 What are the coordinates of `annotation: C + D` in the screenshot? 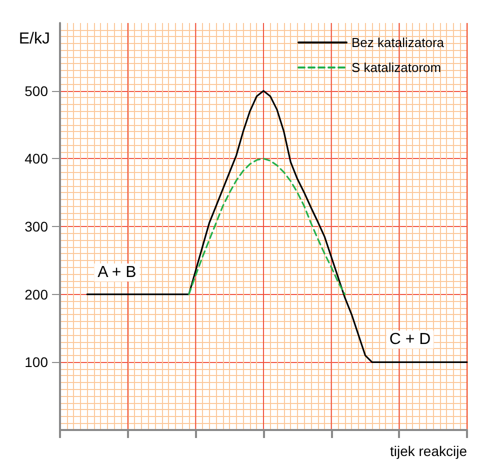 It's located at (410, 339).